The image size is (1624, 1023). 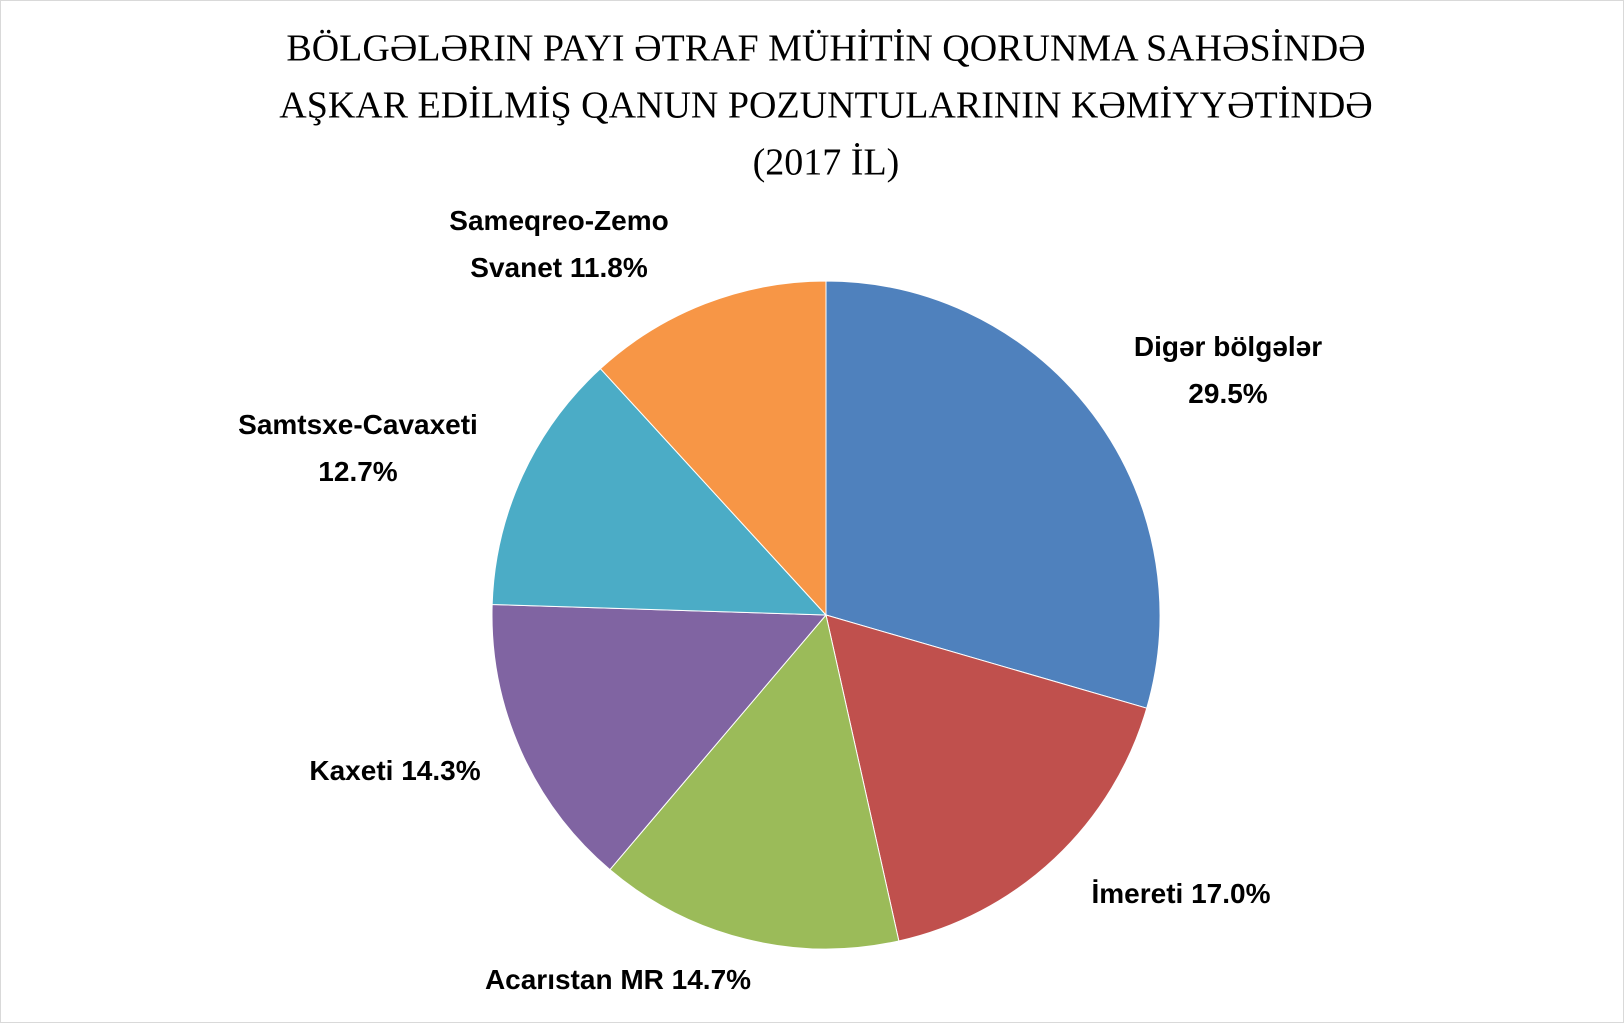 What do you see at coordinates (351, 770) in the screenshot?
I see `category-label: Kaxeti` at bounding box center [351, 770].